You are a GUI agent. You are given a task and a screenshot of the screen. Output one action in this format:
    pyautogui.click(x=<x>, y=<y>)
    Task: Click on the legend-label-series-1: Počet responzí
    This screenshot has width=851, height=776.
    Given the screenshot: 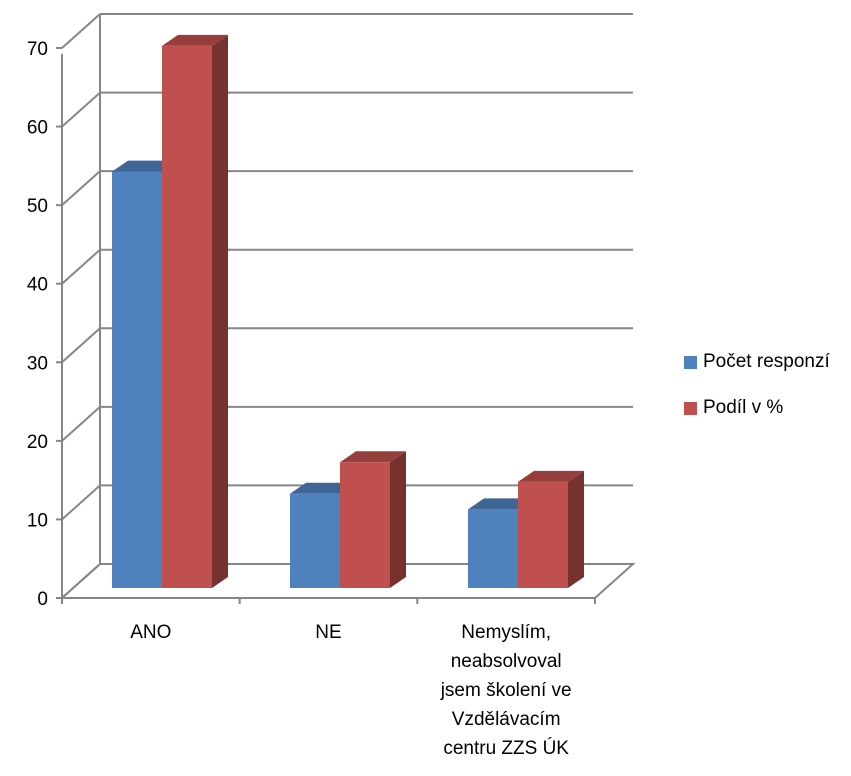 What is the action you would take?
    pyautogui.click(x=766, y=361)
    